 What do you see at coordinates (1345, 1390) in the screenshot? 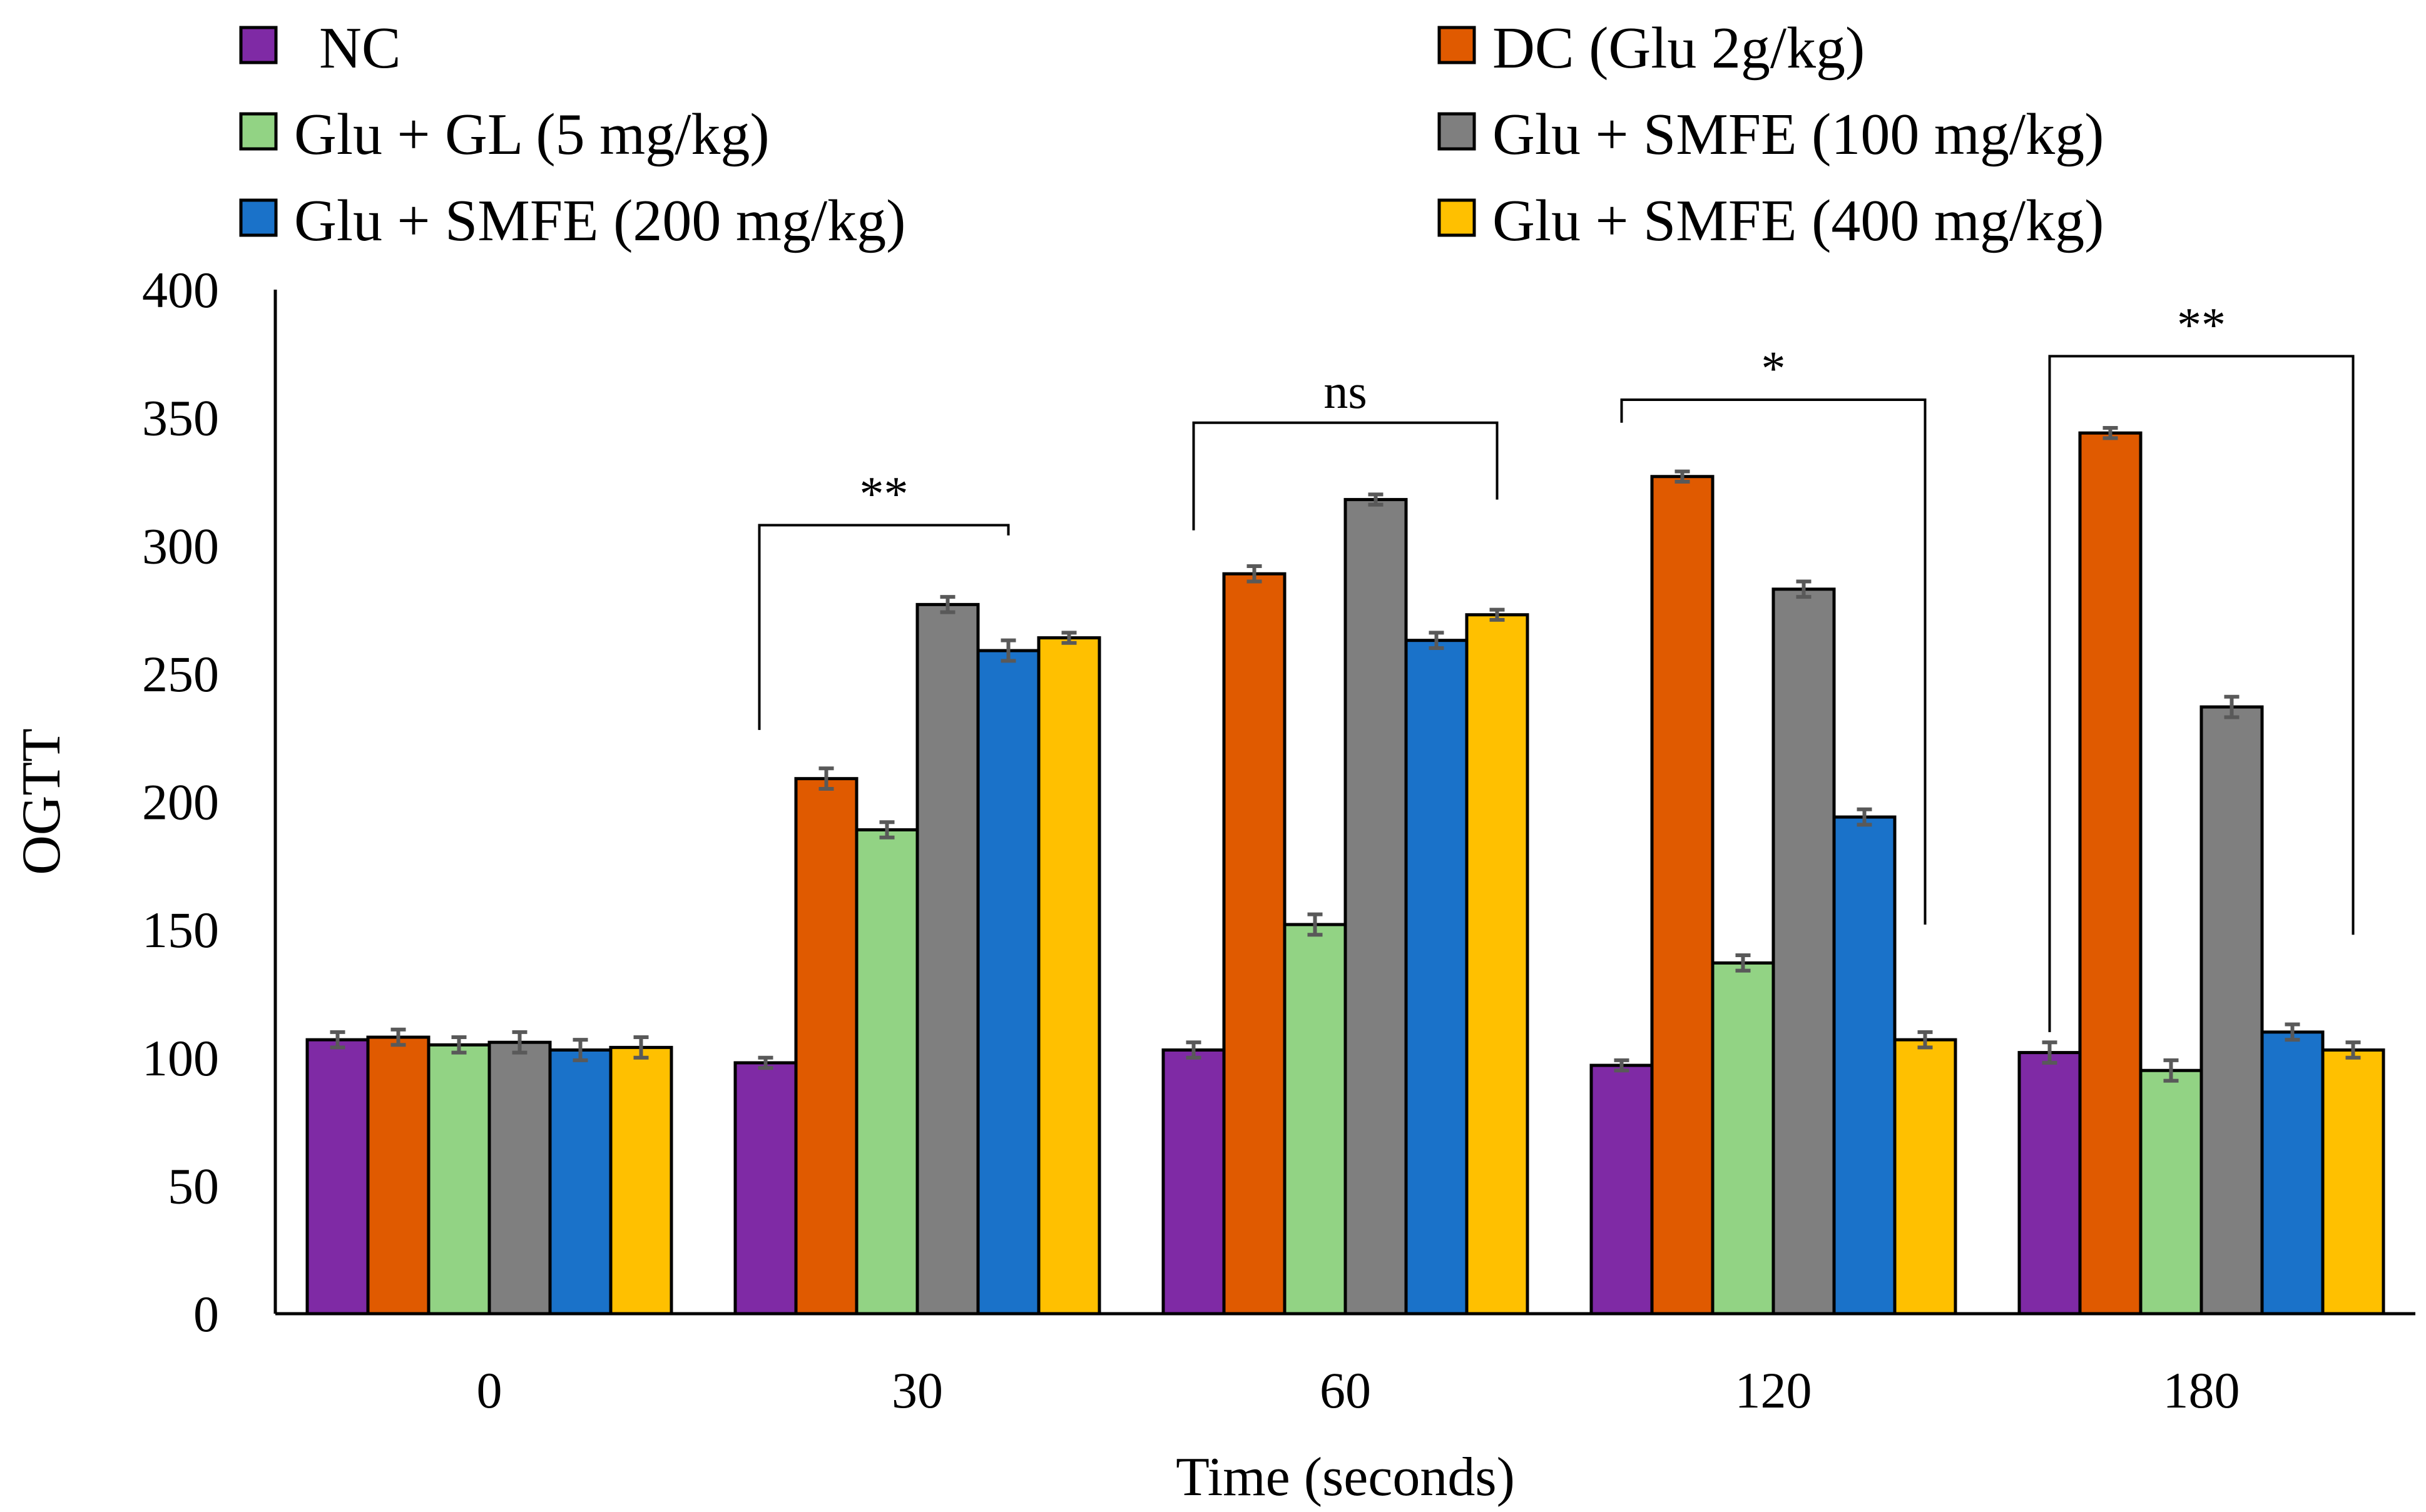
I see `x-tick-label: 60` at bounding box center [1345, 1390].